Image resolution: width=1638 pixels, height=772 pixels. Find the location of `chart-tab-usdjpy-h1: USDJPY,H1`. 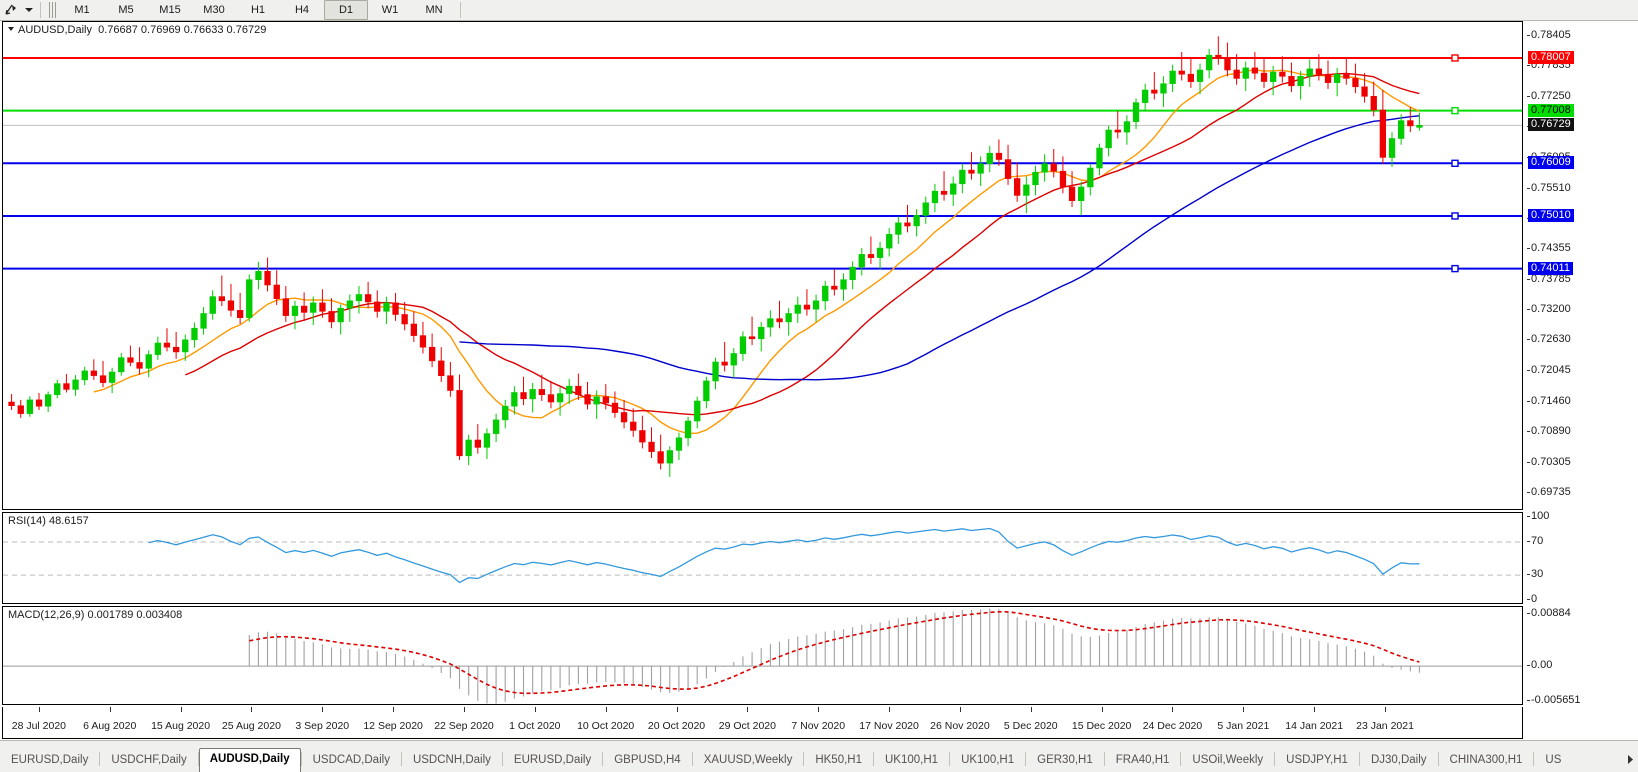

chart-tab-usdjpy-h1: USDJPY,H1 is located at coordinates (1317, 760).